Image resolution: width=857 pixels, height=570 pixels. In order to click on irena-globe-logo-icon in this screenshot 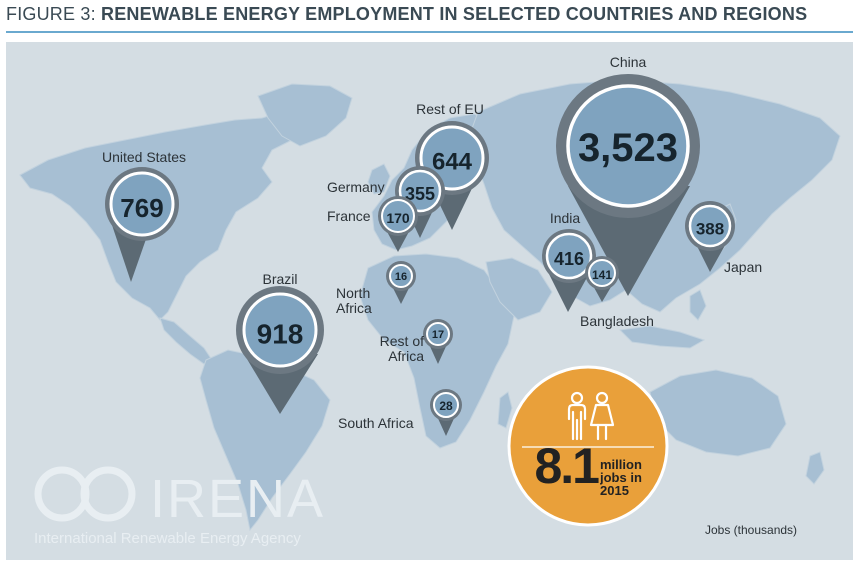, I will do `click(85, 494)`.